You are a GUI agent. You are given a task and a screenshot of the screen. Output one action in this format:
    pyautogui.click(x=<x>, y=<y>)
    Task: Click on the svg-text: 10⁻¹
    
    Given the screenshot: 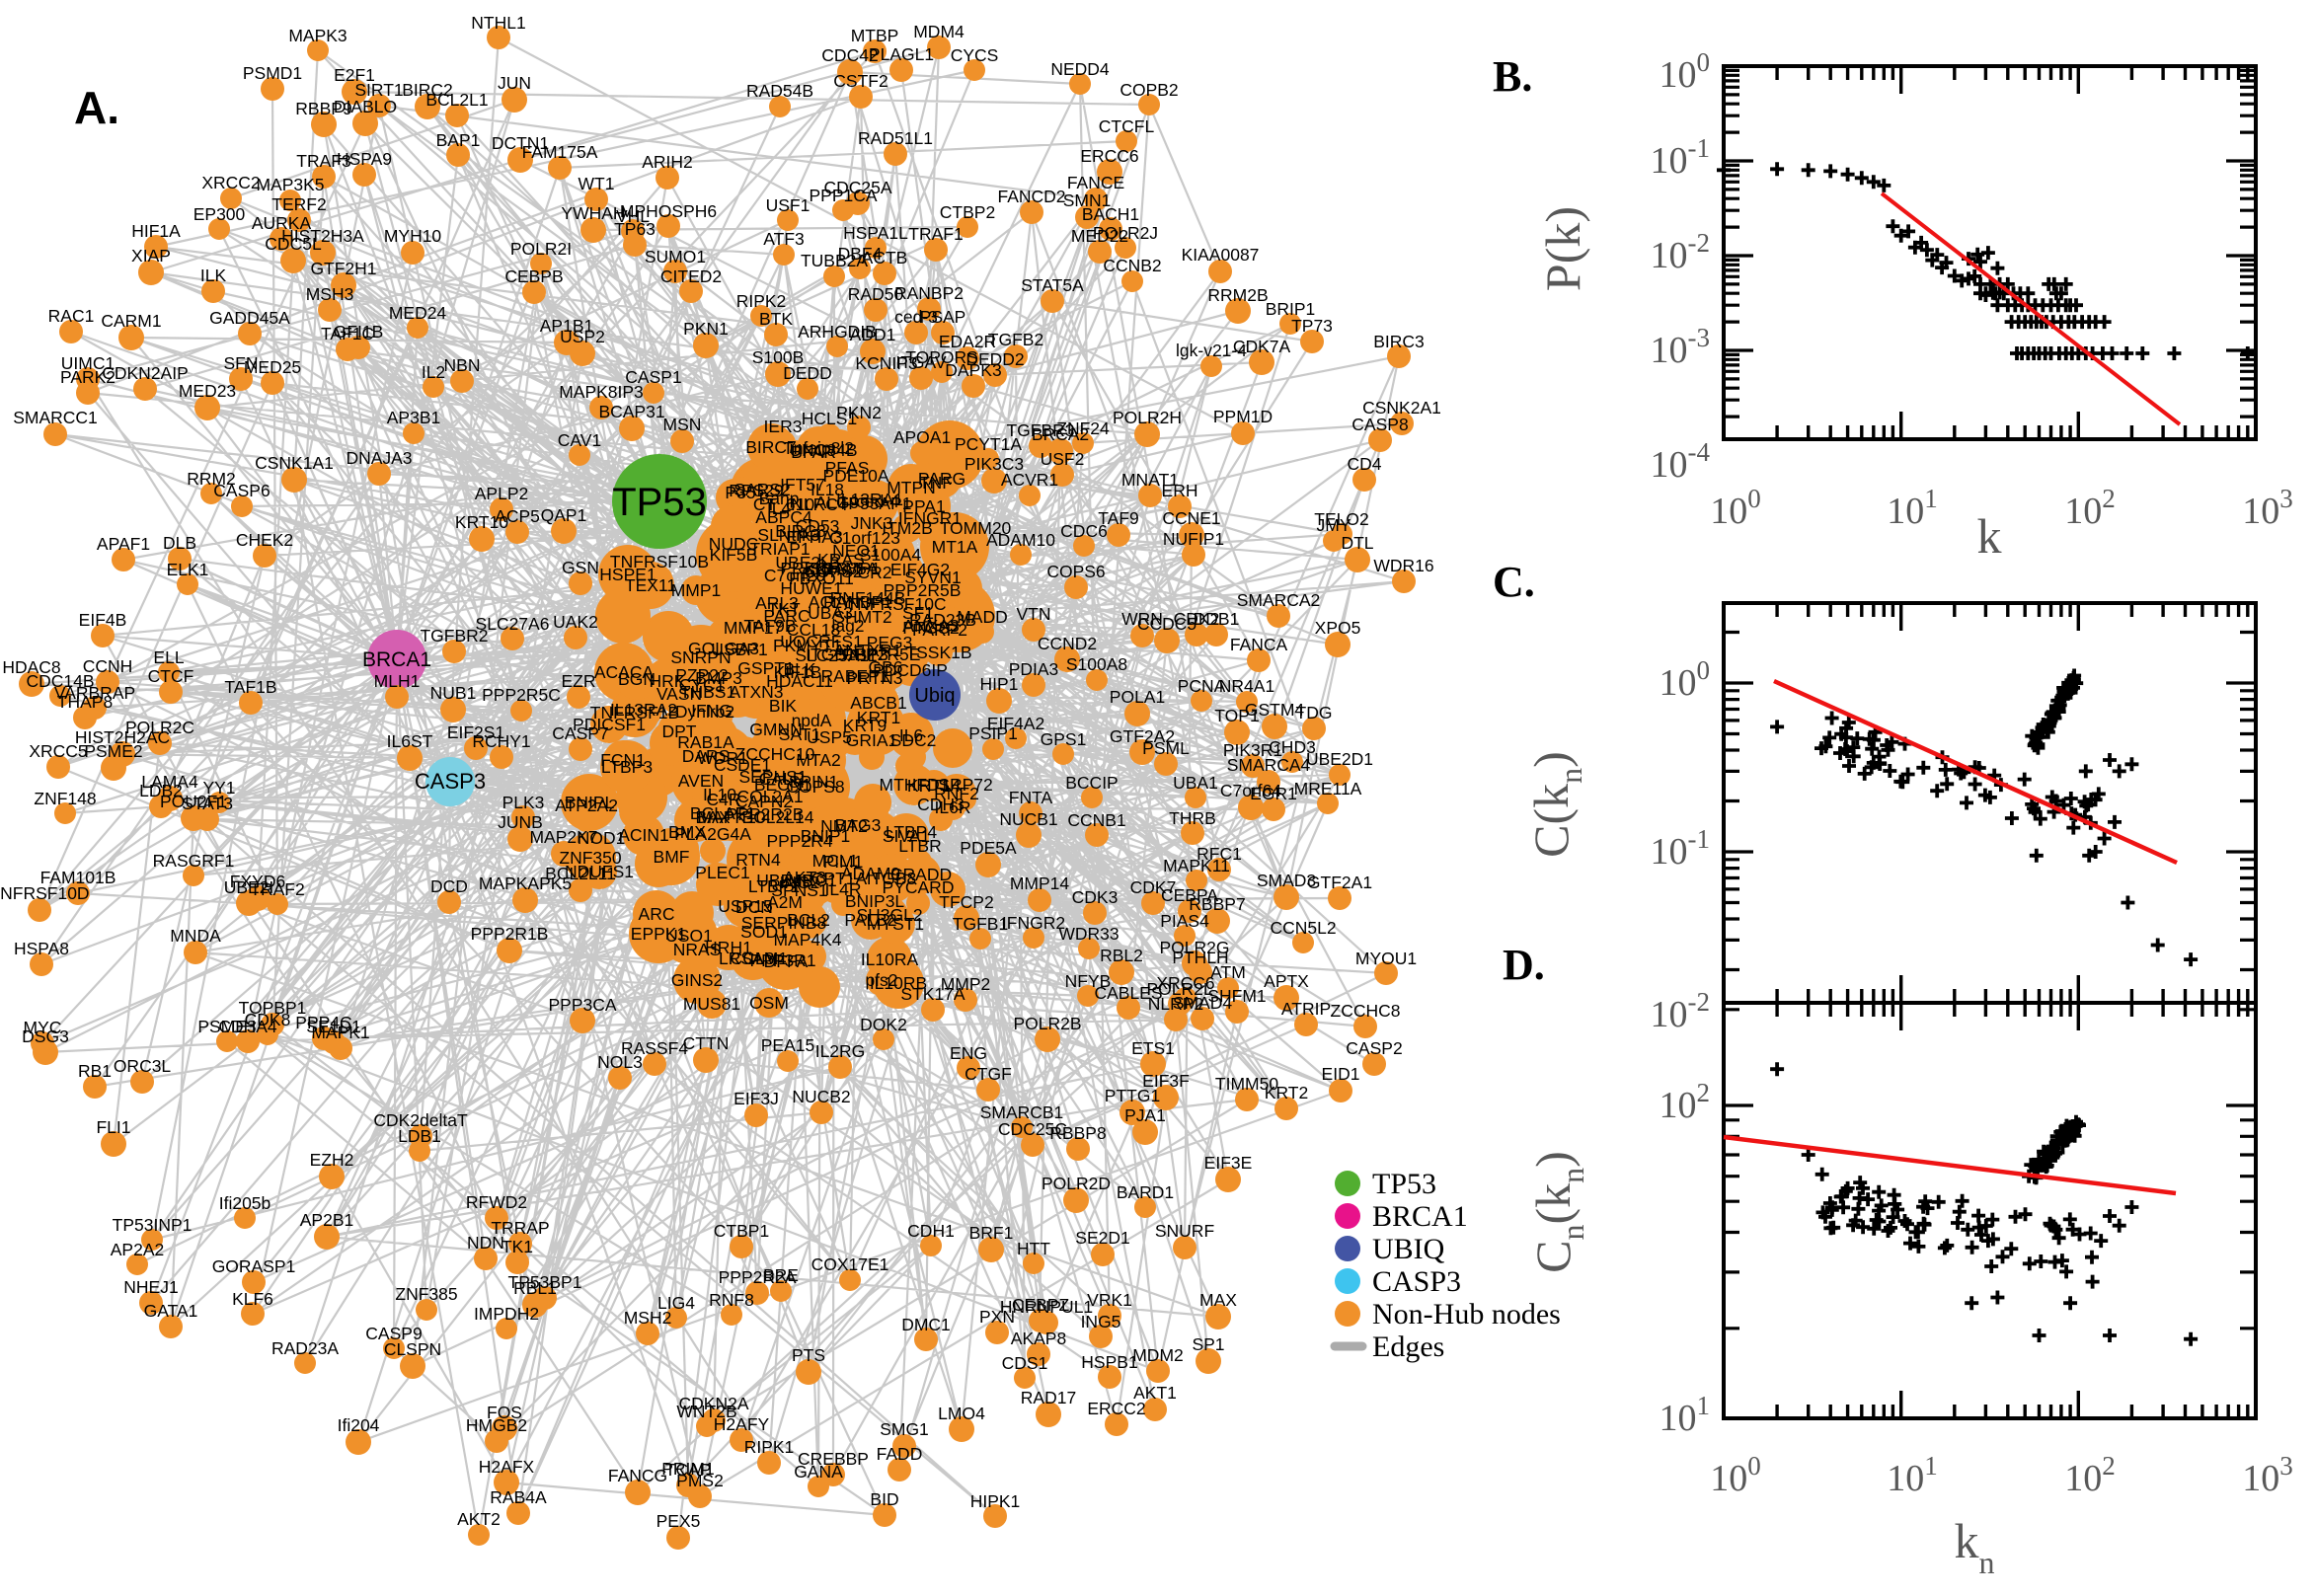 What is the action you would take?
    pyautogui.click(x=1681, y=157)
    